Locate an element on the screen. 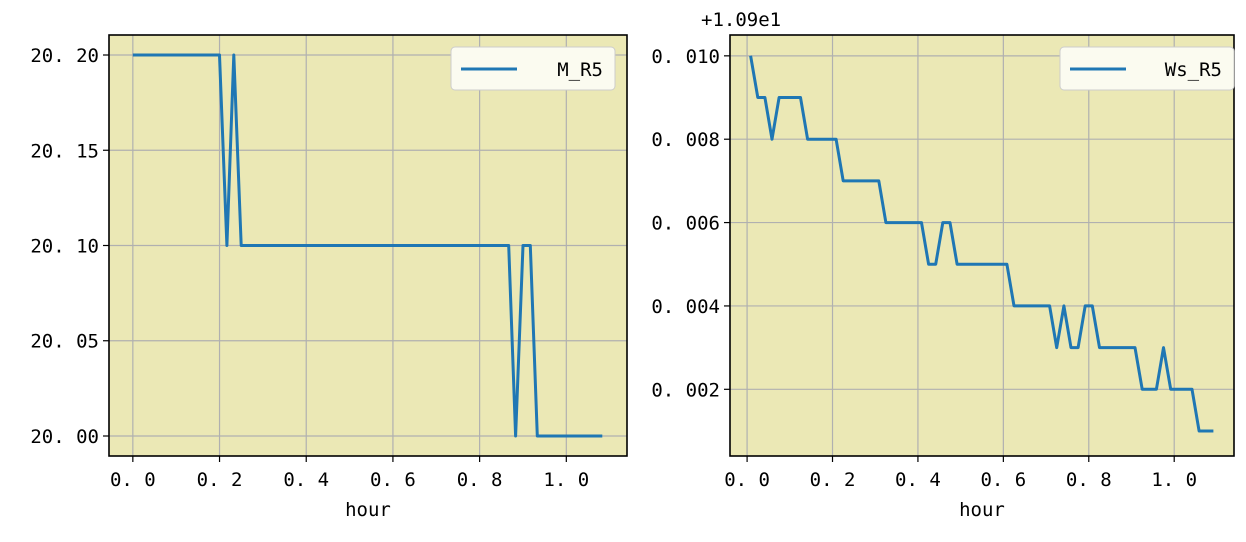  legend: Ws_R5 is located at coordinates (1147, 68).